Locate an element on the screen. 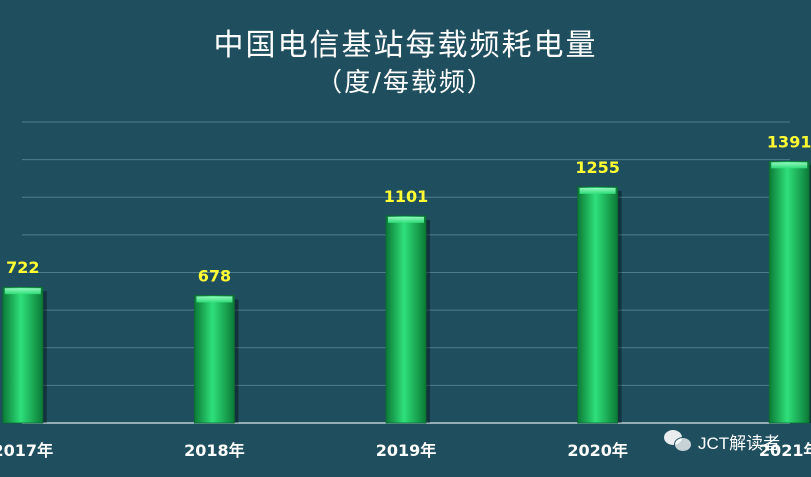 Image resolution: width=811 pixels, height=477 pixels. x-tick-labels: 2017年 2018年 2019年 2020年 2021年 is located at coordinates (405, 450).